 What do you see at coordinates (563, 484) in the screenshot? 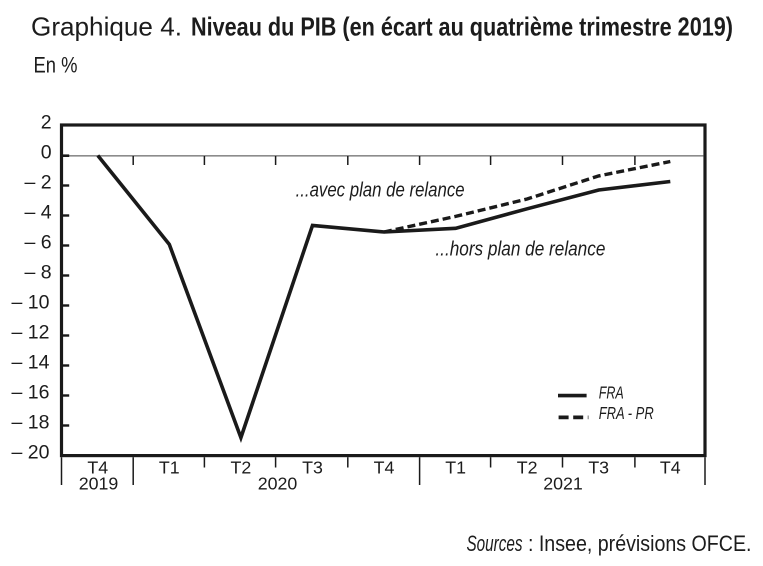
I see `svg-text: 2021` at bounding box center [563, 484].